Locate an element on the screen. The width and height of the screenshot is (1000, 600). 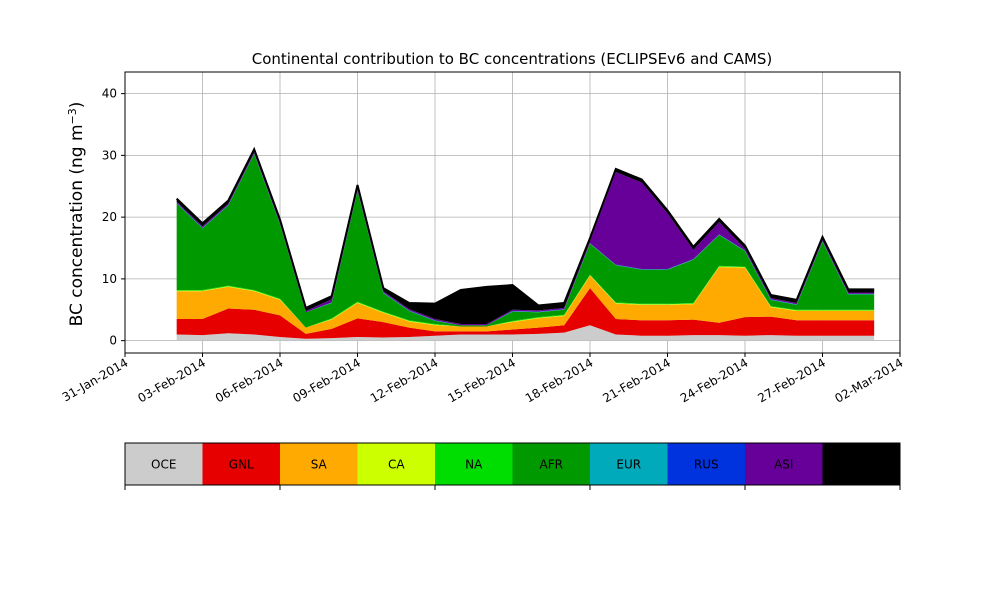
area-sa is located at coordinates (525, 300).